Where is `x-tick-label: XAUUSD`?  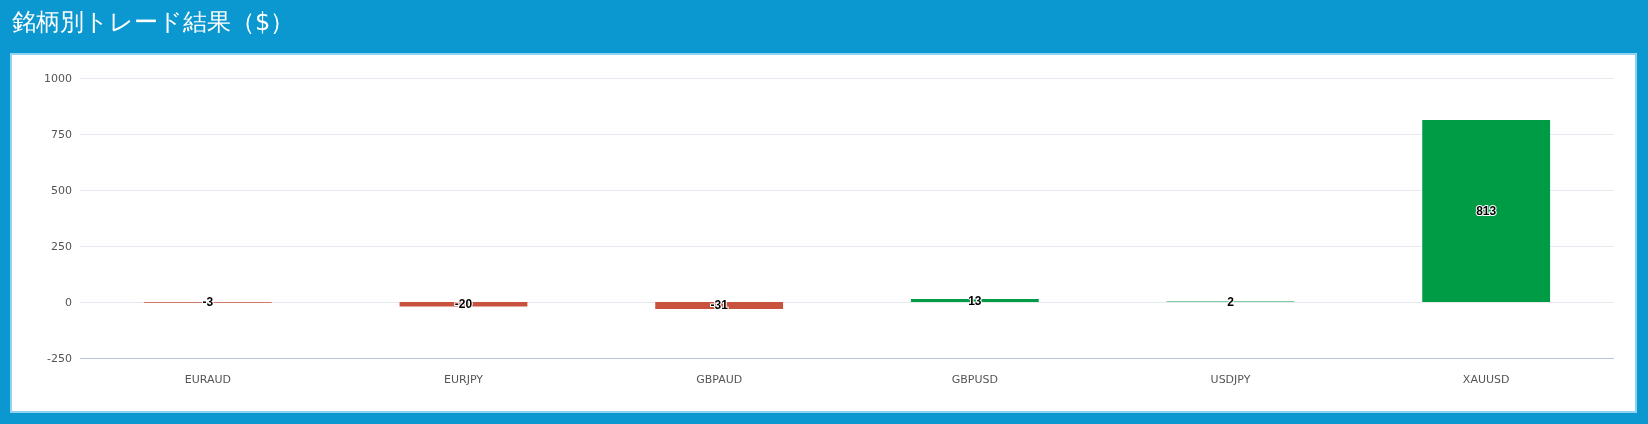
x-tick-label: XAUUSD is located at coordinates (1486, 379).